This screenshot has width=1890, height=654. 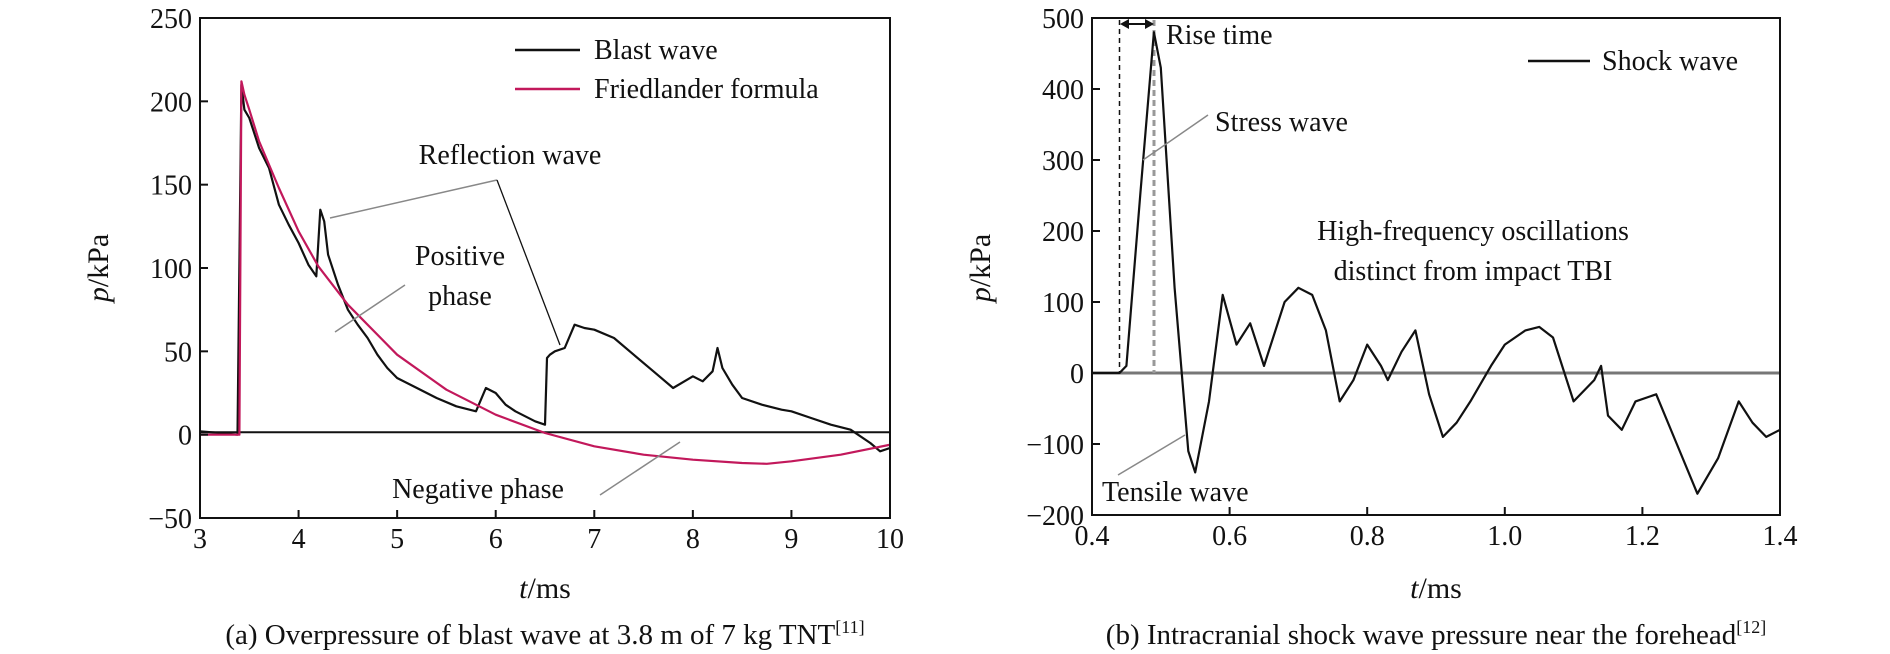 What do you see at coordinates (1780, 536) in the screenshot?
I see `panel-b-xtick-label: 1.4` at bounding box center [1780, 536].